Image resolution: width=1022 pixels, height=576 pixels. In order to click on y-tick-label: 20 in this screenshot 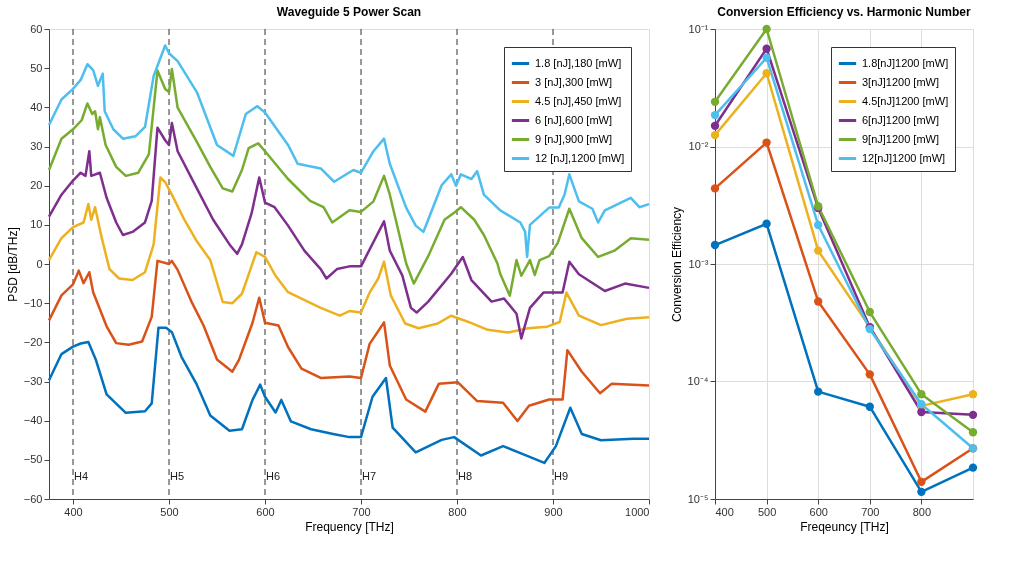, I will do `click(36, 185)`.